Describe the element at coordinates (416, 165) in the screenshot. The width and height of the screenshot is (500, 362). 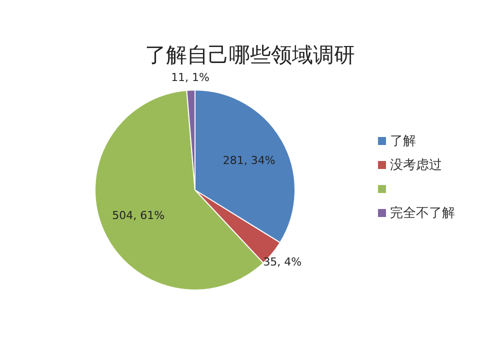
I see `legend-label: 没考虑过` at that location.